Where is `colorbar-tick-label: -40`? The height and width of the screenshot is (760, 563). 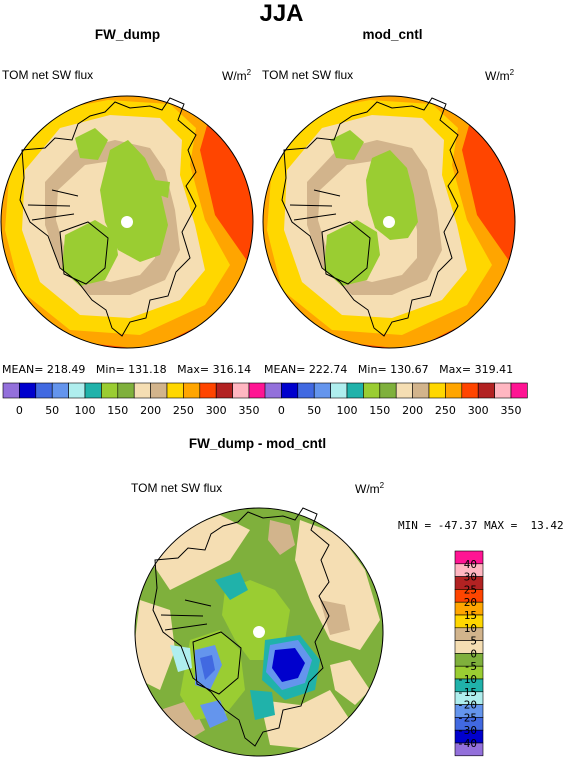 colorbar-tick-label: -40 is located at coordinates (467, 743).